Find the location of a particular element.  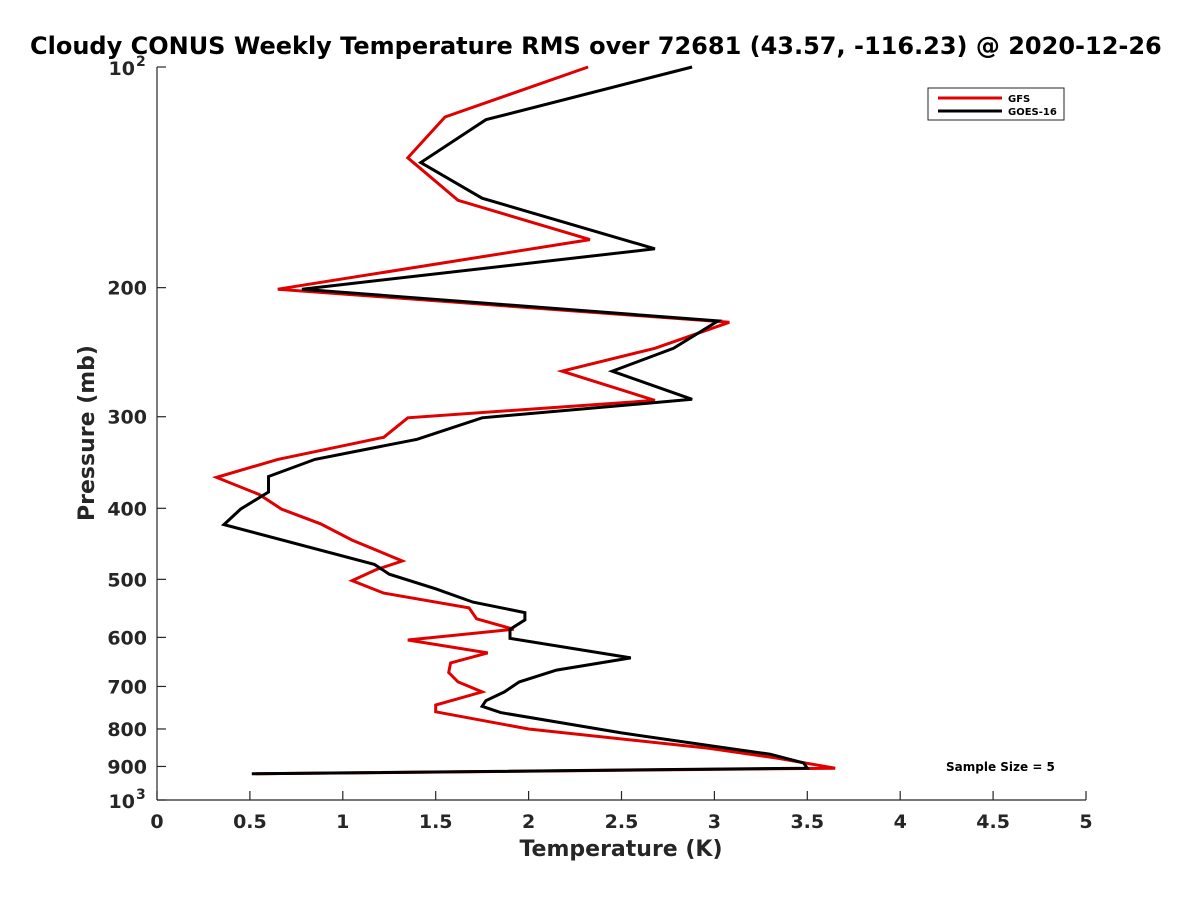

x-tick-label: 5 is located at coordinates (1085, 822).